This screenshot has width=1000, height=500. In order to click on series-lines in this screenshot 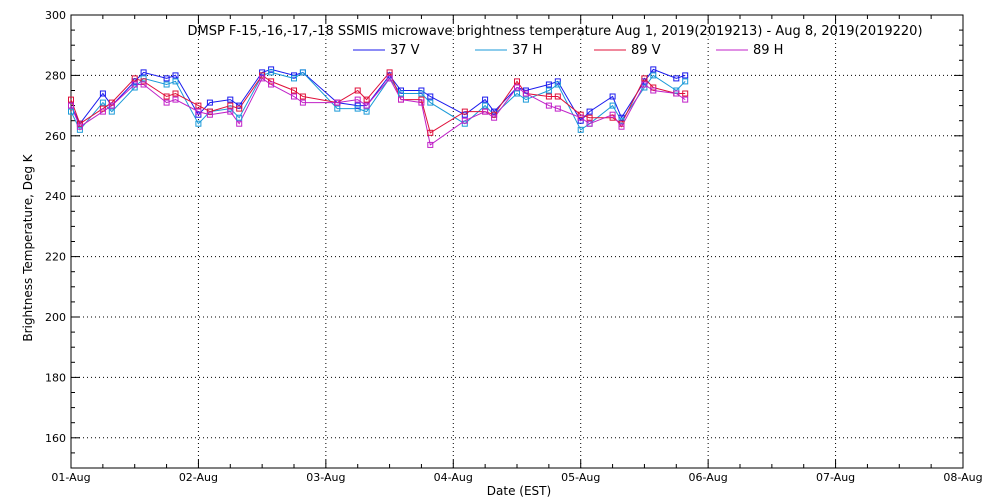, I will do `click(378, 107)`.